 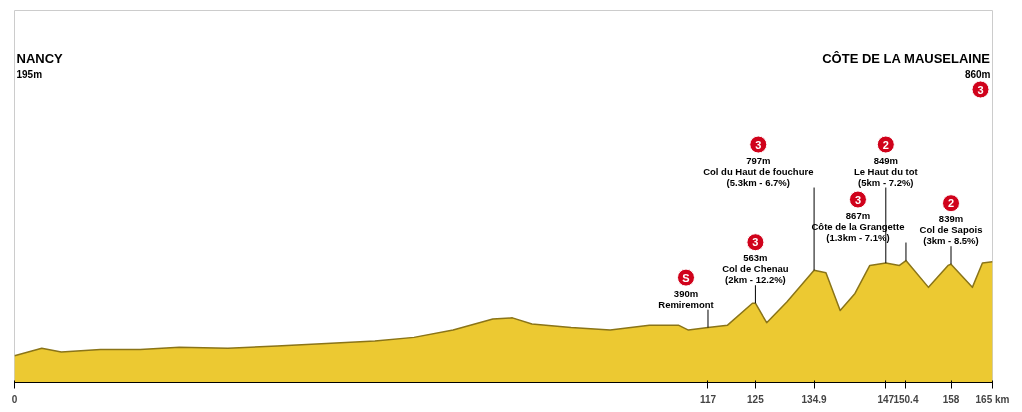 I want to click on x-tick-label: 165 km, so click(x=992, y=399).